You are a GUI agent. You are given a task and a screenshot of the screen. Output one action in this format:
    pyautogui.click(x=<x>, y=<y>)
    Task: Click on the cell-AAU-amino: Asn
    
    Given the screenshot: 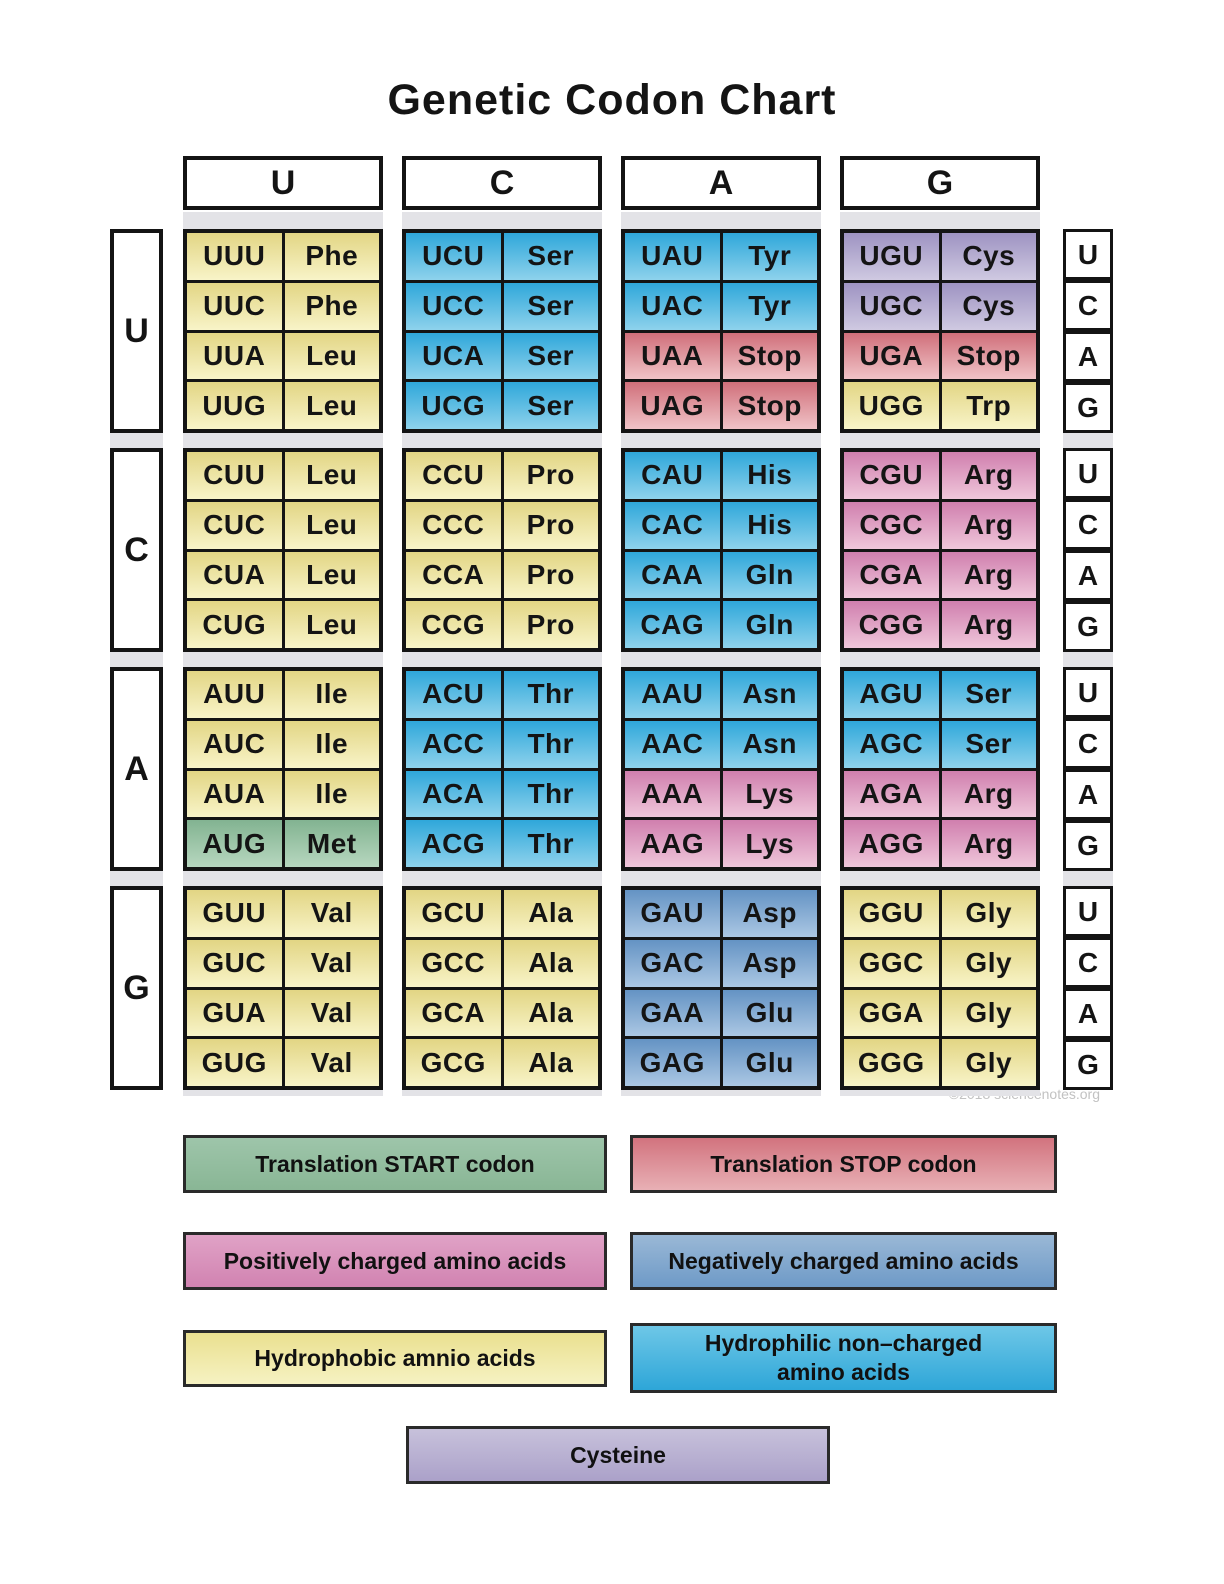 What is the action you would take?
    pyautogui.click(x=769, y=694)
    